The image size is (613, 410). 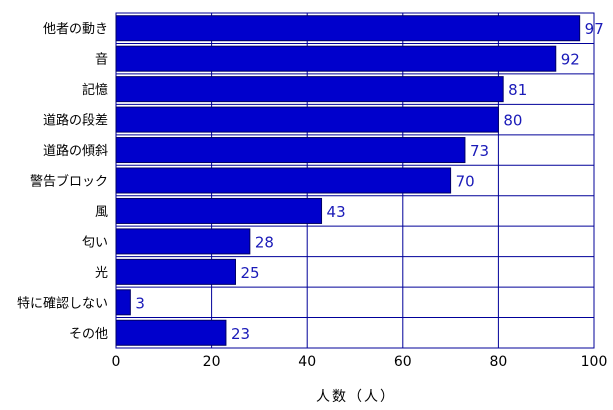 What do you see at coordinates (307, 362) in the screenshot?
I see `x-tick-label: 40` at bounding box center [307, 362].